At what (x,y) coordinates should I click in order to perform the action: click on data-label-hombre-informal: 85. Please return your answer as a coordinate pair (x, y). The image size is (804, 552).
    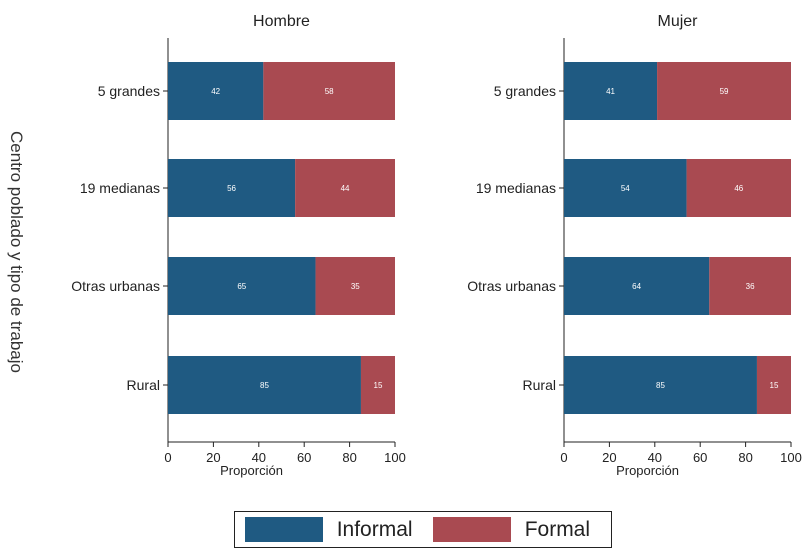
    Looking at the image, I should click on (264, 385).